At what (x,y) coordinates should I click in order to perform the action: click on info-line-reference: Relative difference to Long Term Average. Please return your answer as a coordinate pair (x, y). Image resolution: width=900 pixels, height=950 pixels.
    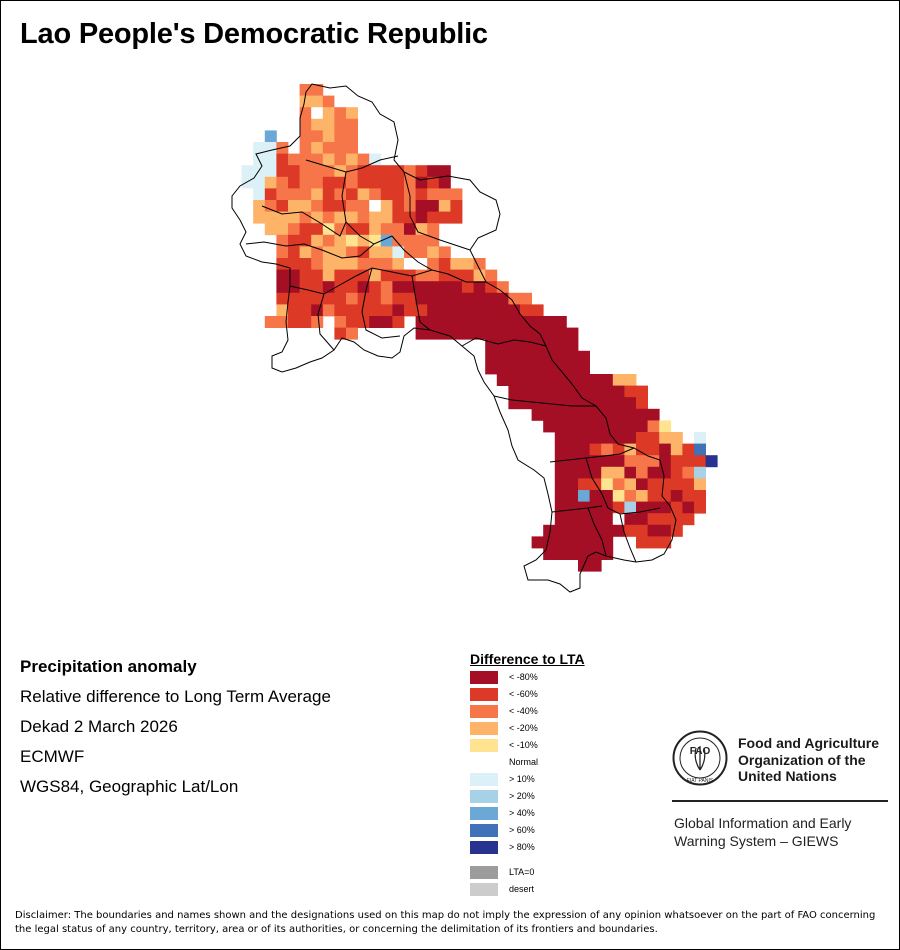
    Looking at the image, I should click on (175, 696).